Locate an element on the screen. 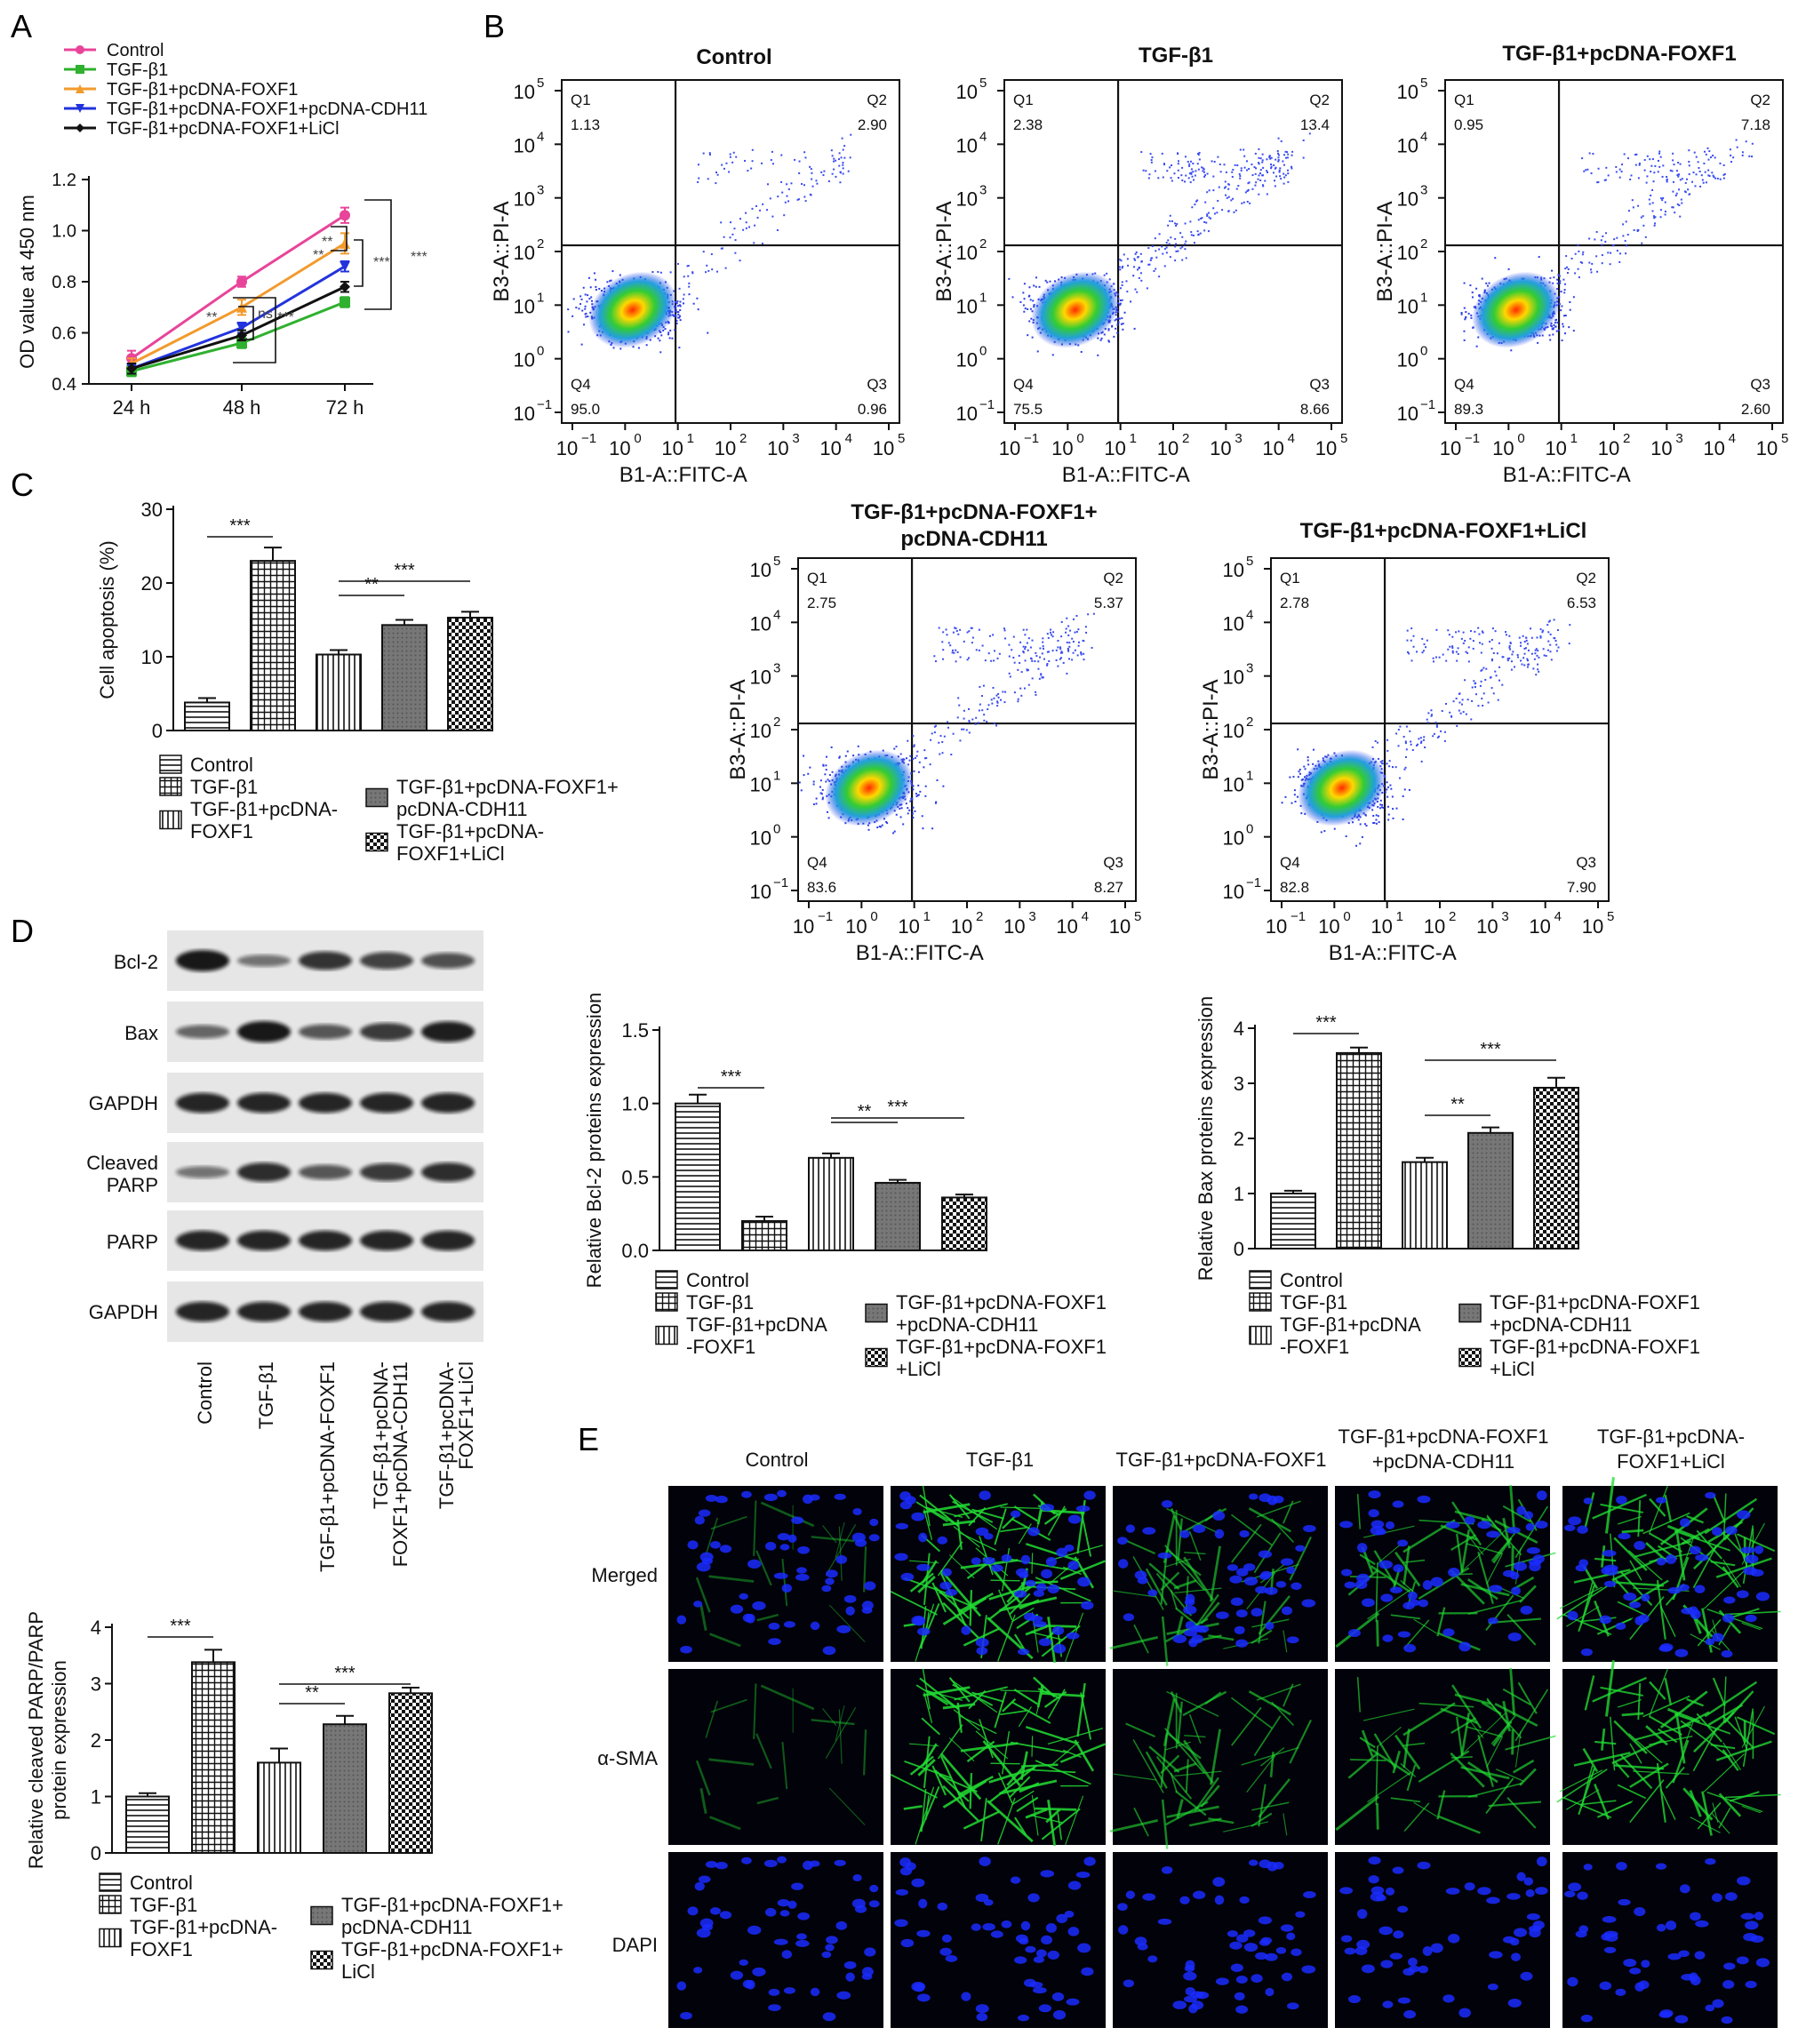  x-tick-exponent: 0 is located at coordinates (873, 916).